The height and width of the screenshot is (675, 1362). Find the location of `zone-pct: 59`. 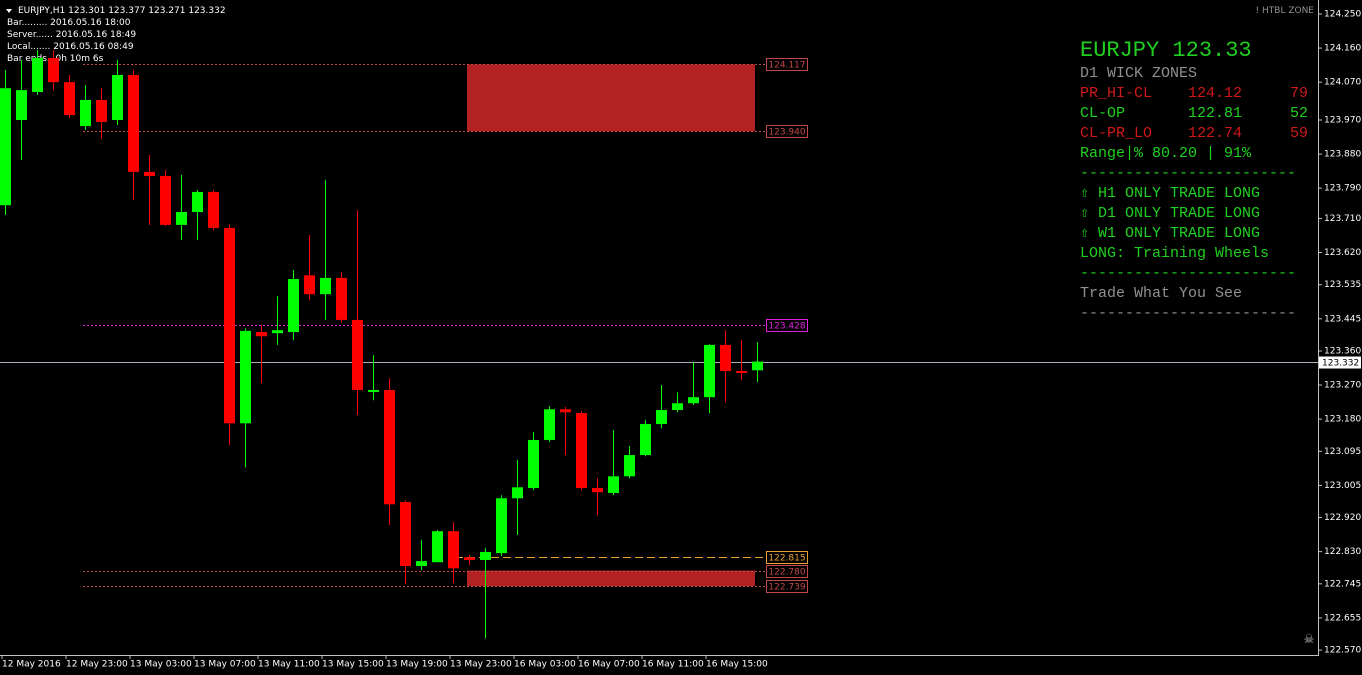

zone-pct: 59 is located at coordinates (1299, 133).